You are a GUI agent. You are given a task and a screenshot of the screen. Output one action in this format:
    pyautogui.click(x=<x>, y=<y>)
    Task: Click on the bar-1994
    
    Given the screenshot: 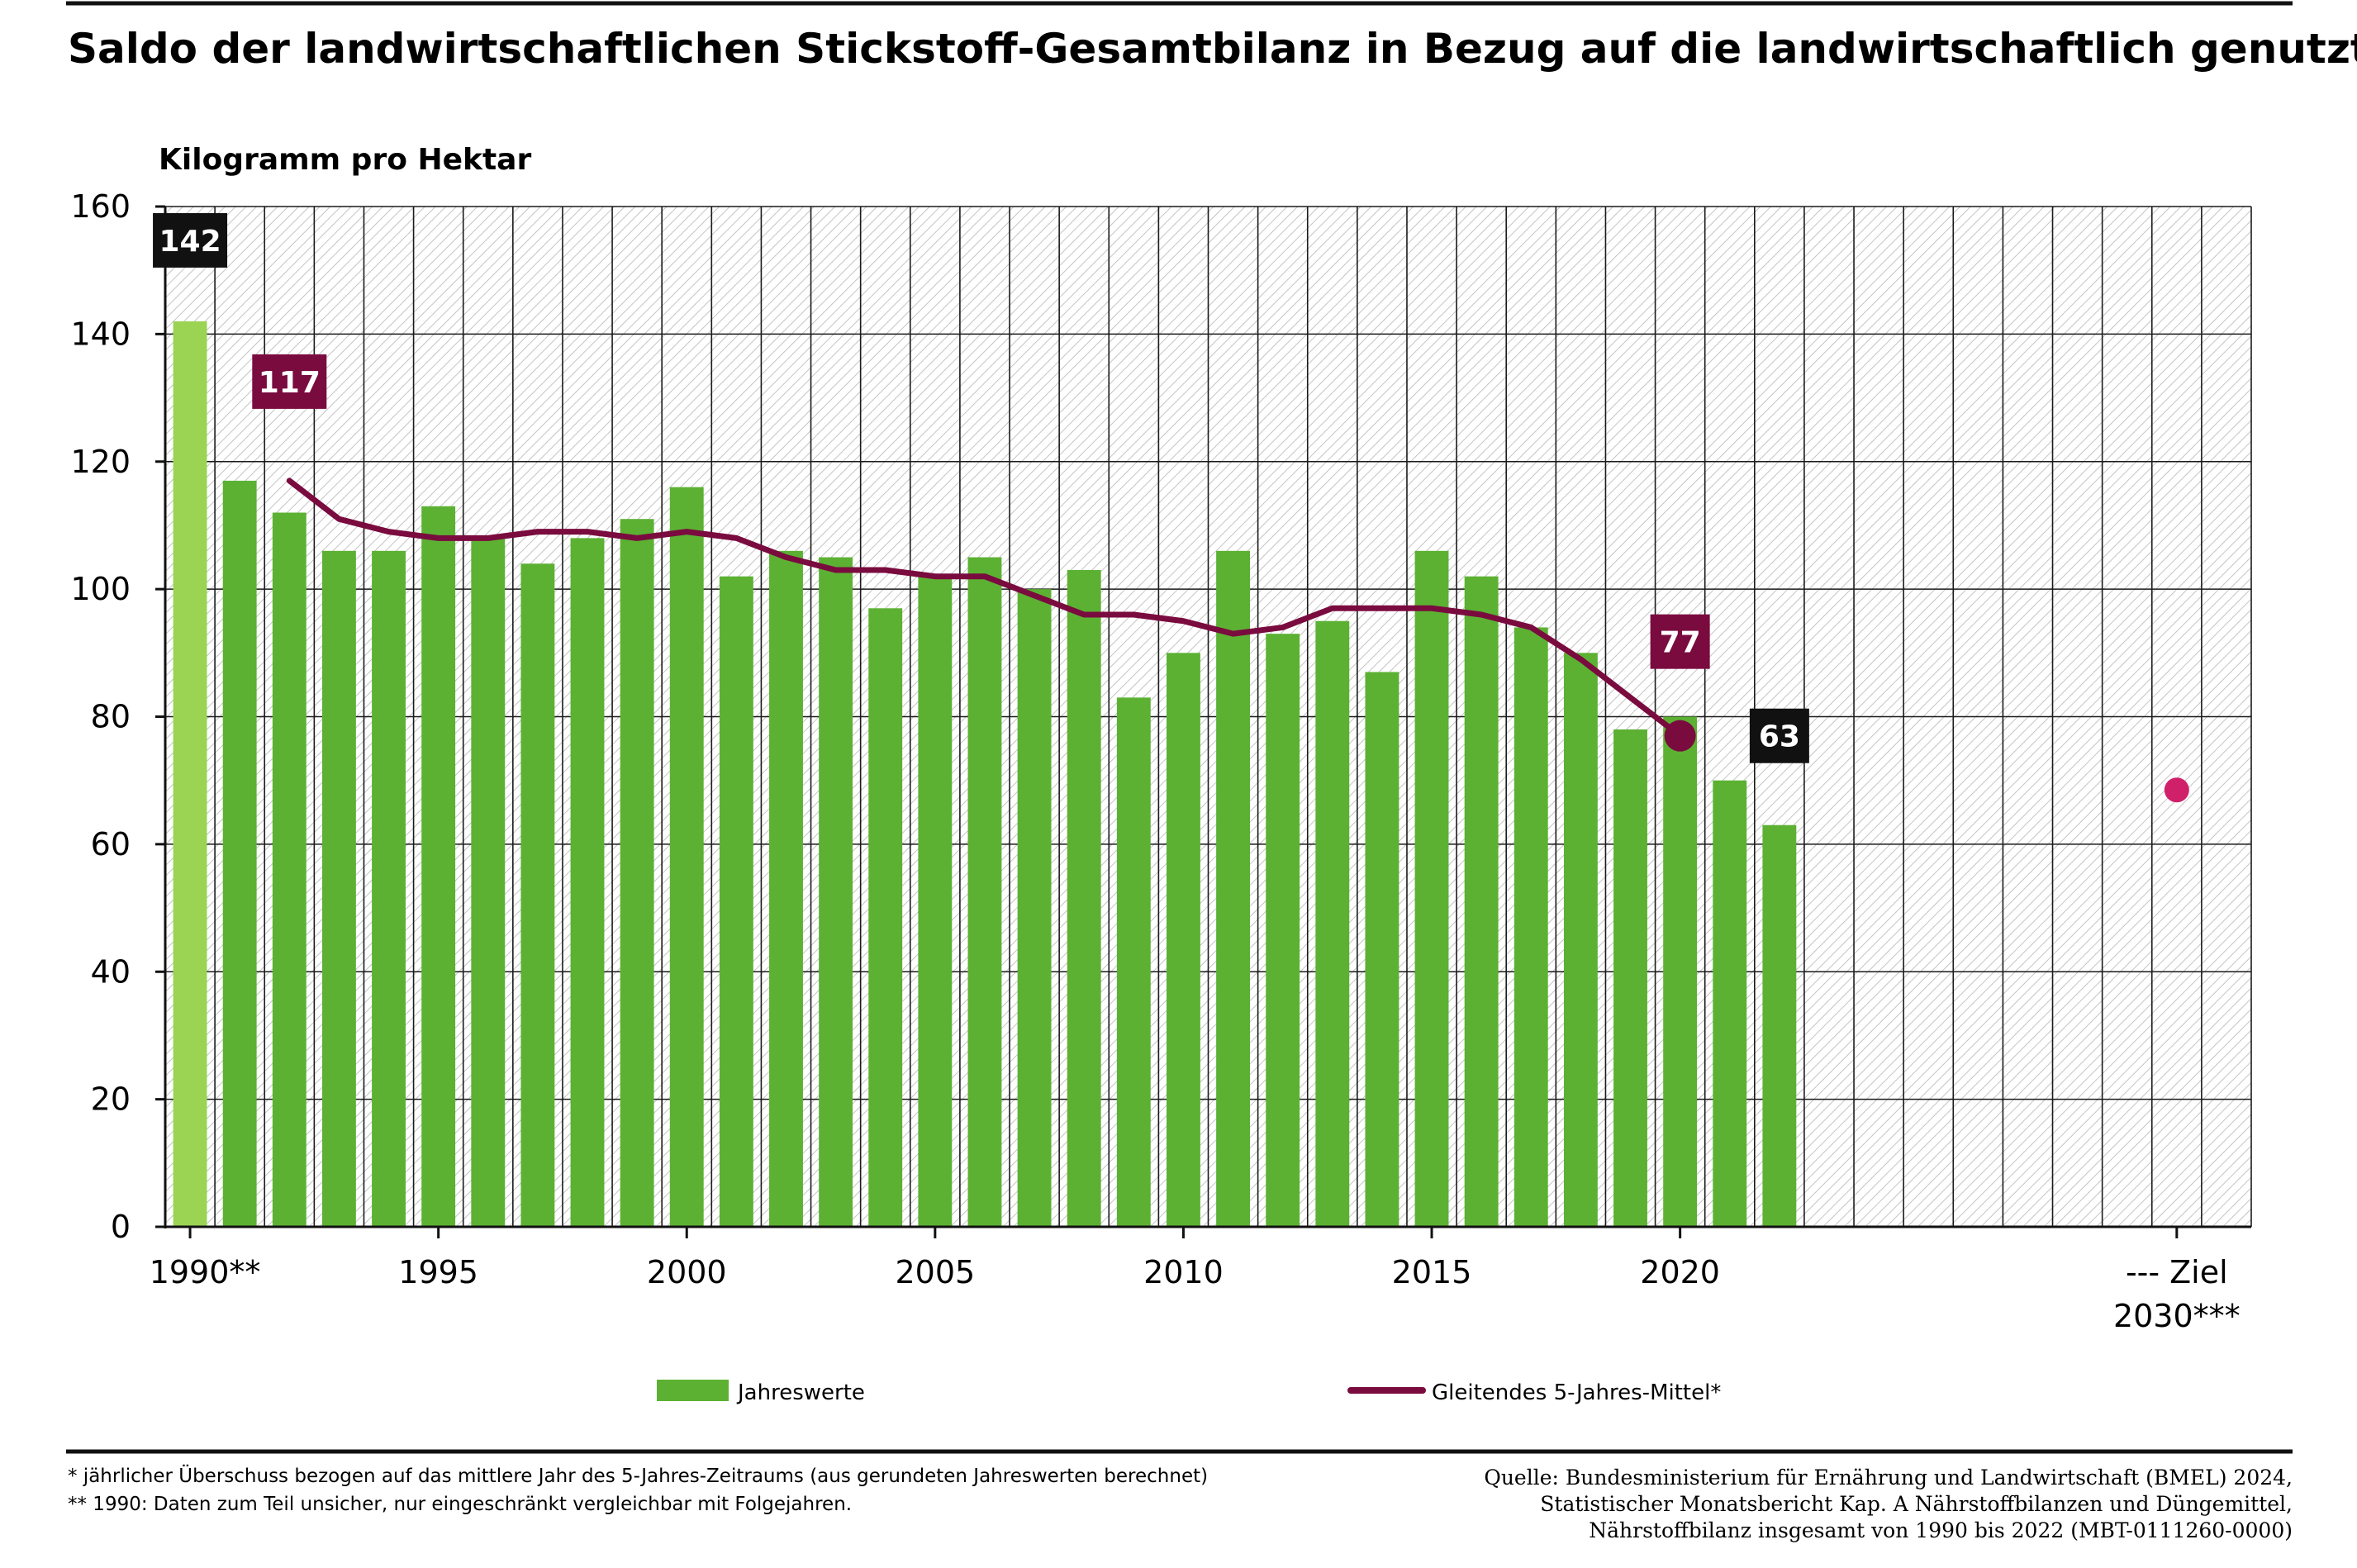 What is the action you would take?
    pyautogui.click(x=389, y=888)
    